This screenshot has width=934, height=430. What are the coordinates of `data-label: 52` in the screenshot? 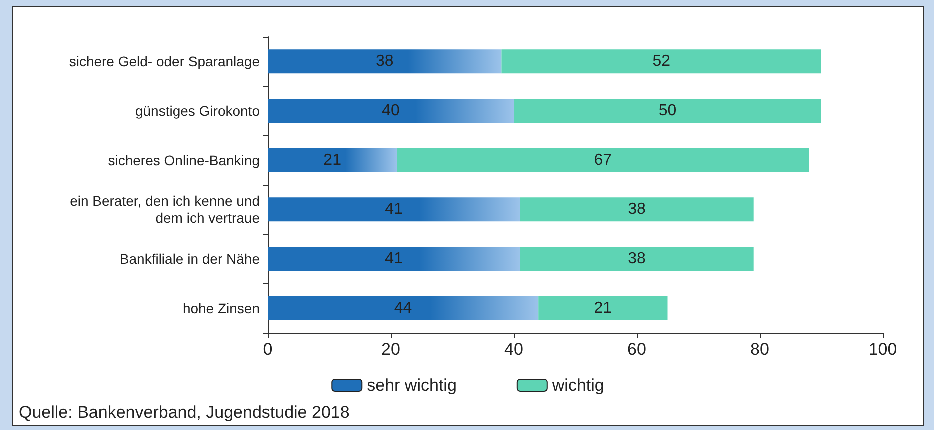 It's located at (661, 61).